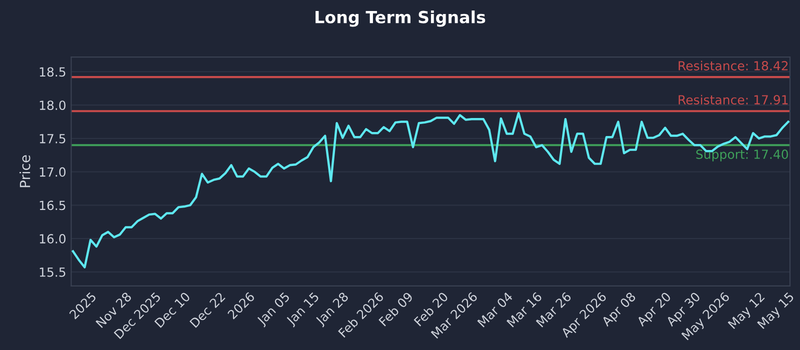  I want to click on y-tick-label: 16.5, so click(53, 205).